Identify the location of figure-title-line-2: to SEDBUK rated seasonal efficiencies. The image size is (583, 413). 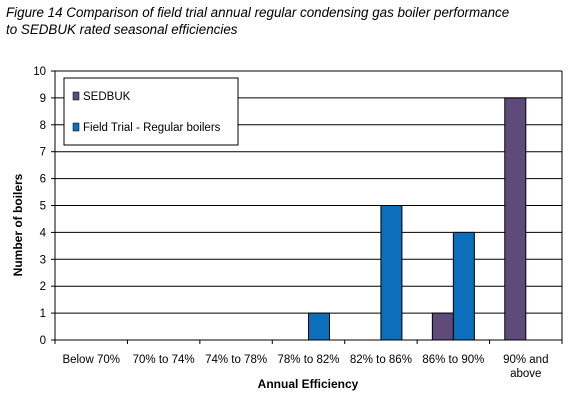
(122, 29).